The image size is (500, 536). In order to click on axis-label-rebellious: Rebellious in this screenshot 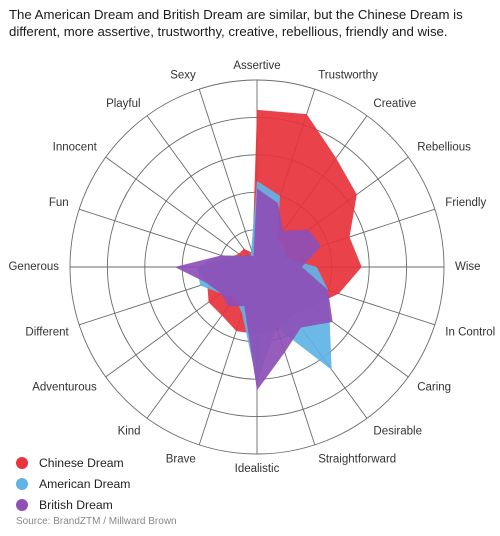, I will do `click(444, 148)`.